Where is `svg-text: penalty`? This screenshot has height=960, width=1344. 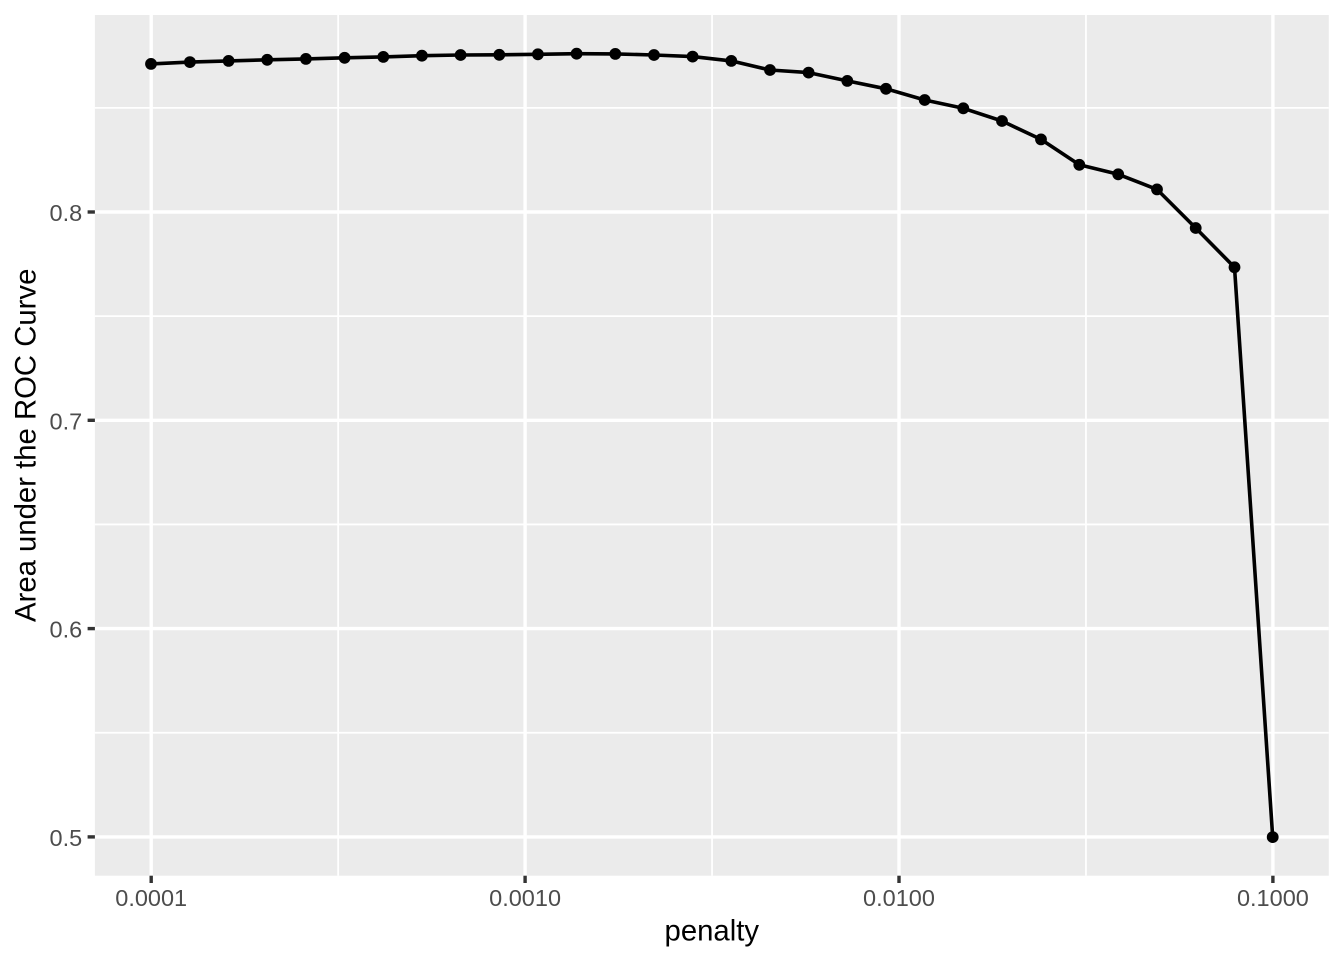
svg-text: penalty is located at coordinates (712, 931).